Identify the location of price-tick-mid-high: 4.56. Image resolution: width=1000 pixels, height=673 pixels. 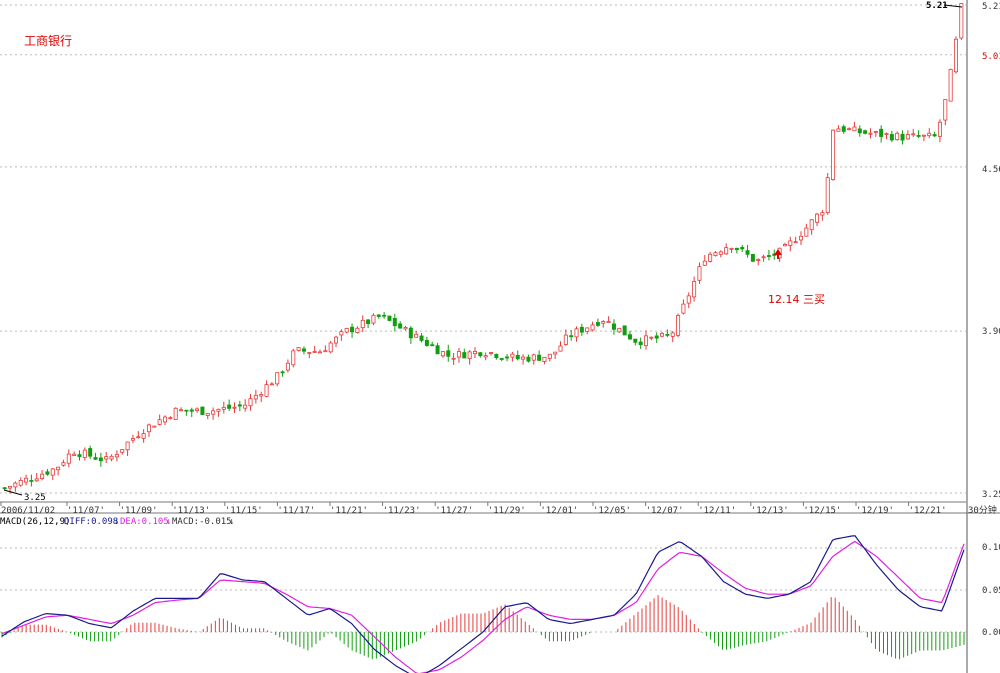
(991, 170).